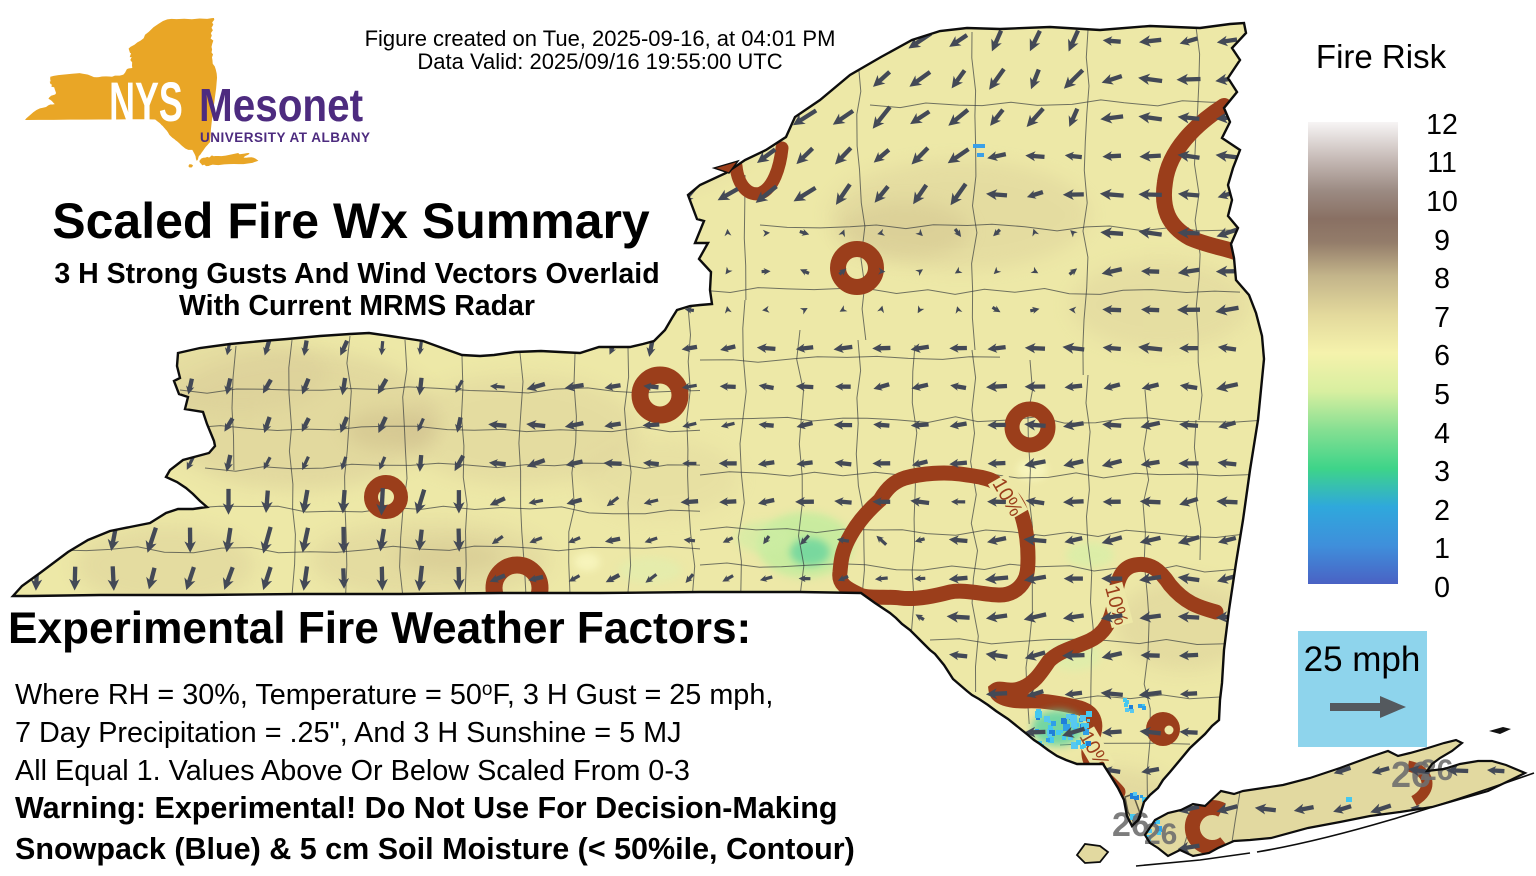 The image size is (1536, 876). Describe the element at coordinates (285, 137) in the screenshot. I see `svg-text: UNIVERSITY AT ALBANY` at that location.